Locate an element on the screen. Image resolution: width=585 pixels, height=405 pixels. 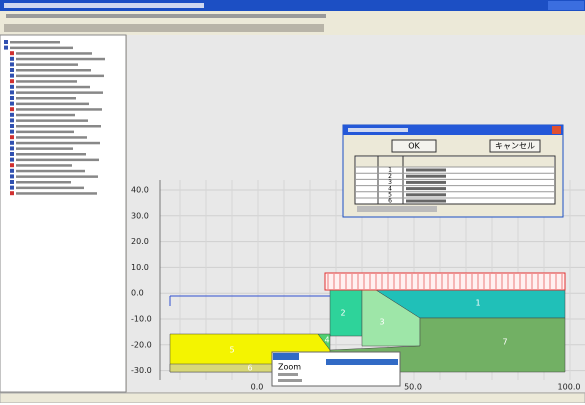
region-label: 5 is located at coordinates (231, 350).